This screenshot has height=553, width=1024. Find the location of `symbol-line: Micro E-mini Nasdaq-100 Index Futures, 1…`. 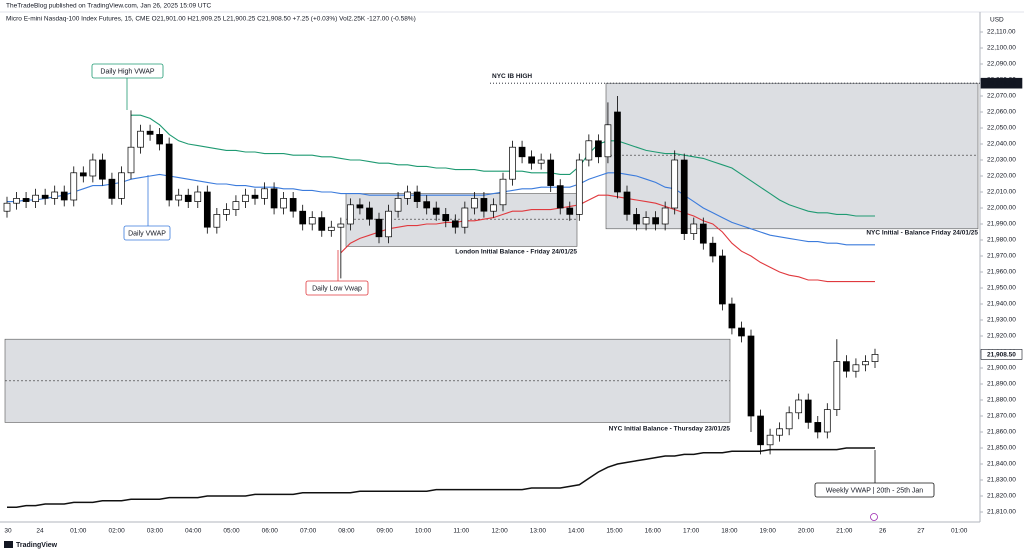

symbol-line: Micro E-mini Nasdaq-100 Index Futures, 1… is located at coordinates (211, 19).